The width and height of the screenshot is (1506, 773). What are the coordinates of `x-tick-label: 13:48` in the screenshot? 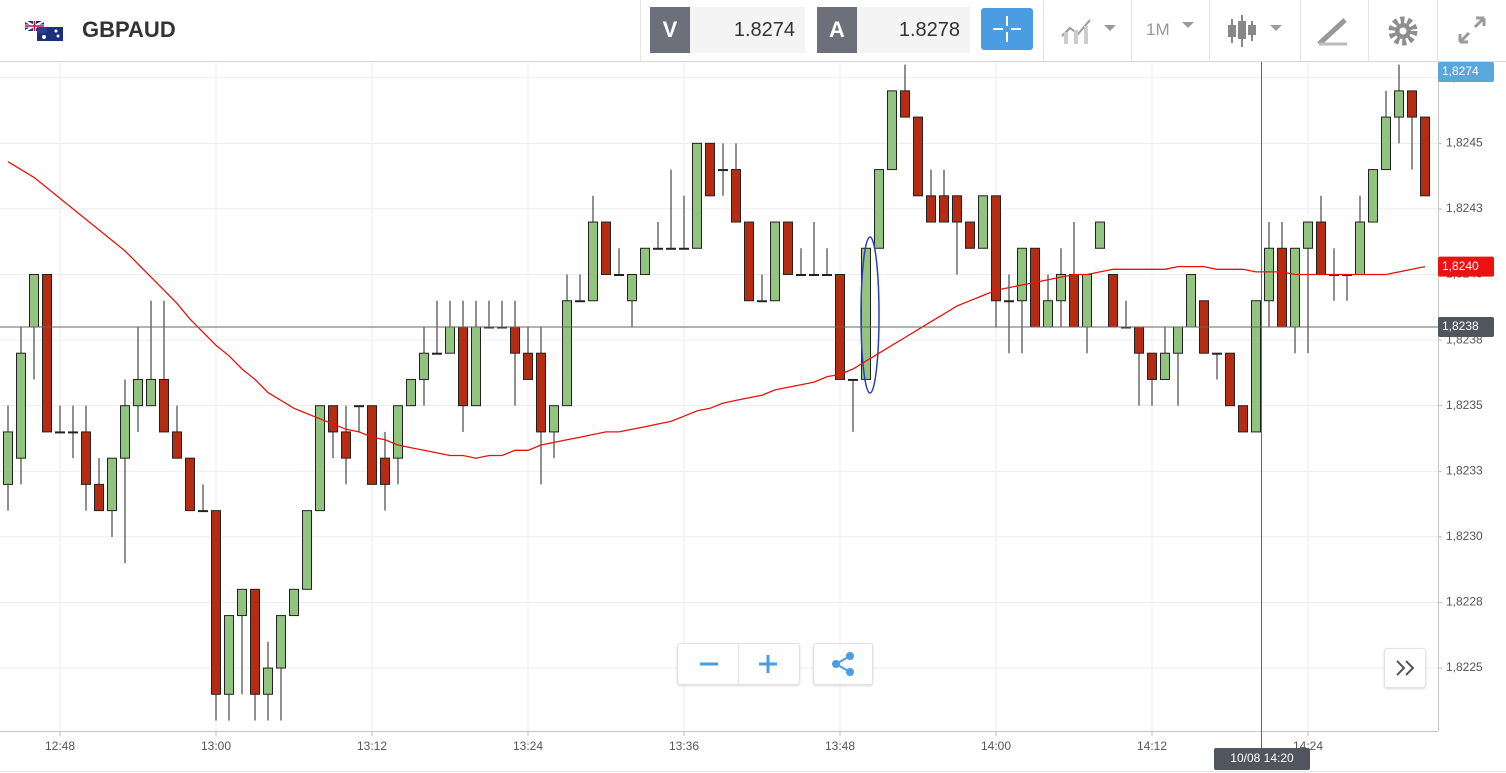 It's located at (840, 746).